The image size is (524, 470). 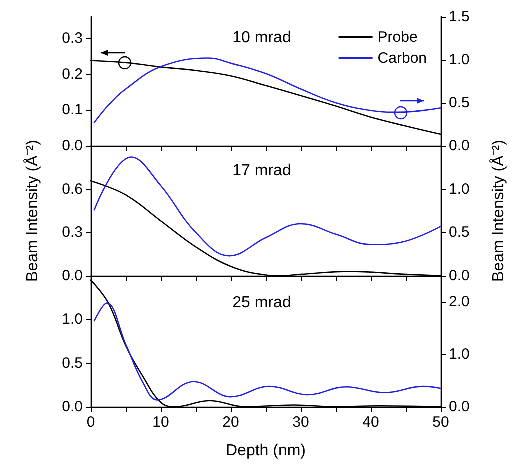 What do you see at coordinates (72, 110) in the screenshot?
I see `y-tick-label: 0.1` at bounding box center [72, 110].